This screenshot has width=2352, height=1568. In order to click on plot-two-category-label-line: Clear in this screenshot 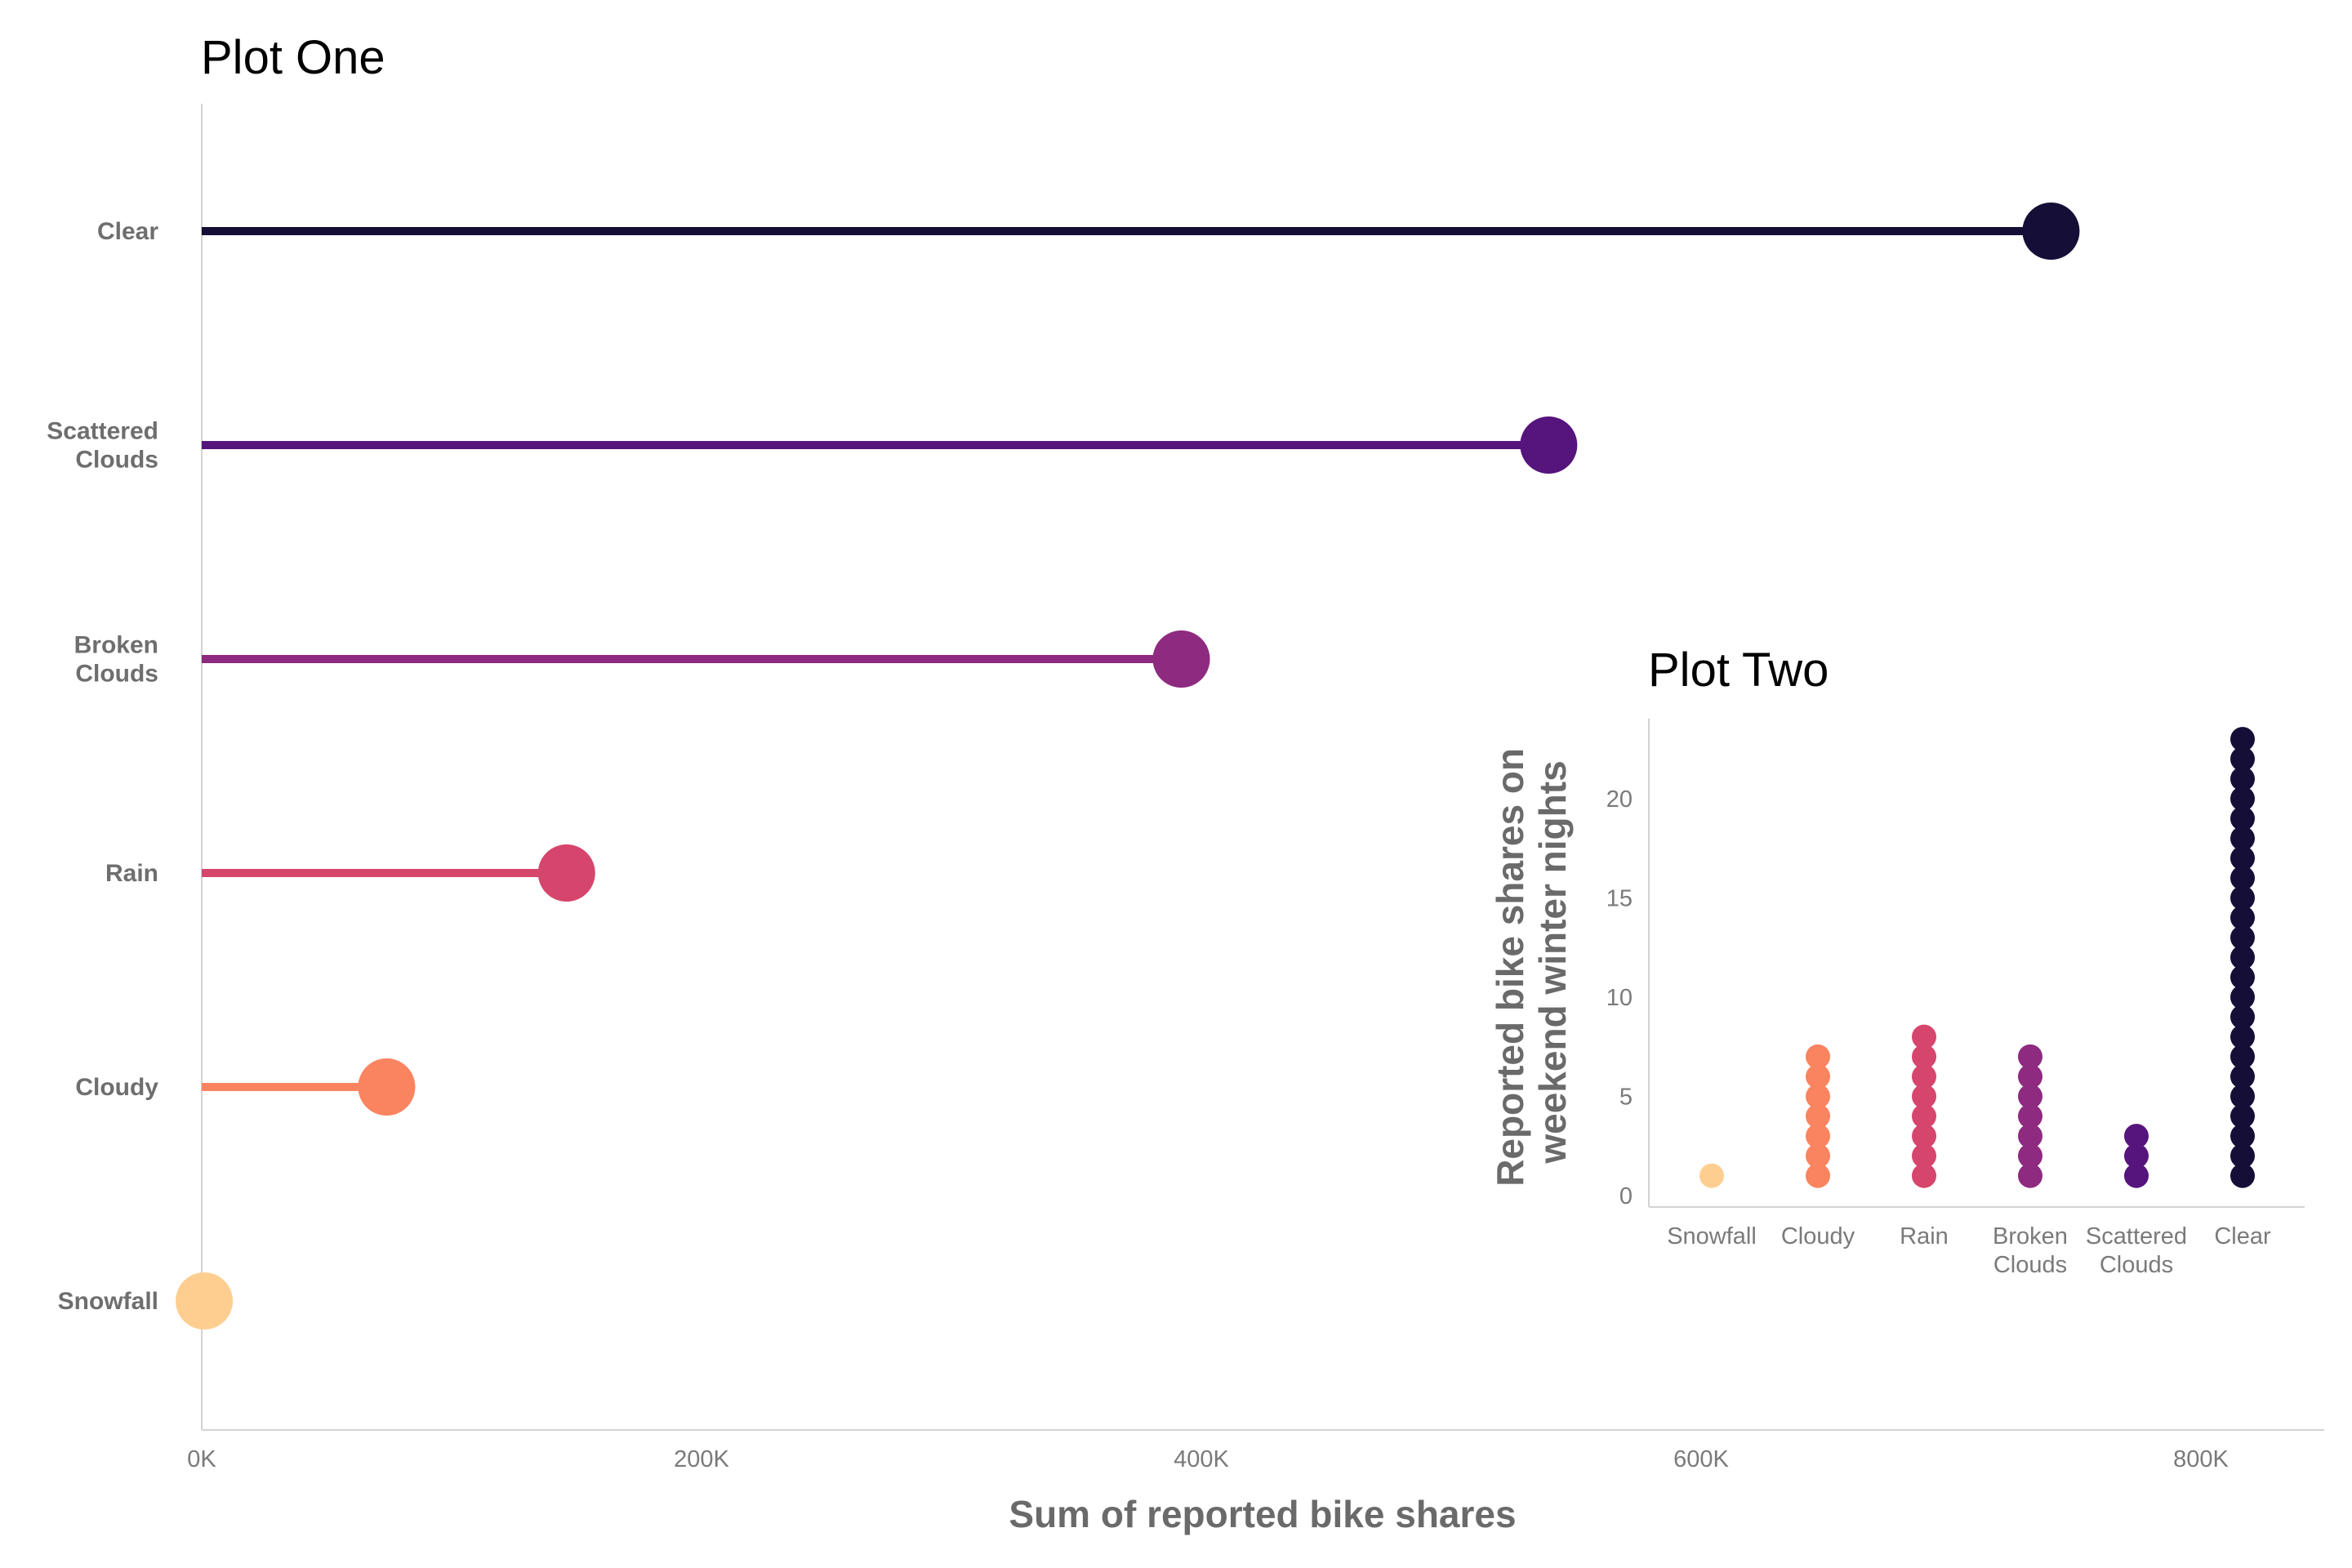, I will do `click(2242, 1236)`.